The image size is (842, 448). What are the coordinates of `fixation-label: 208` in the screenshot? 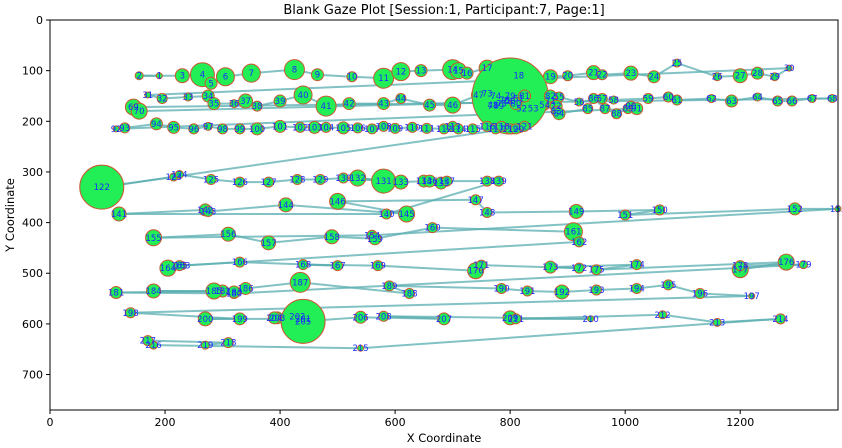 It's located at (383, 317).